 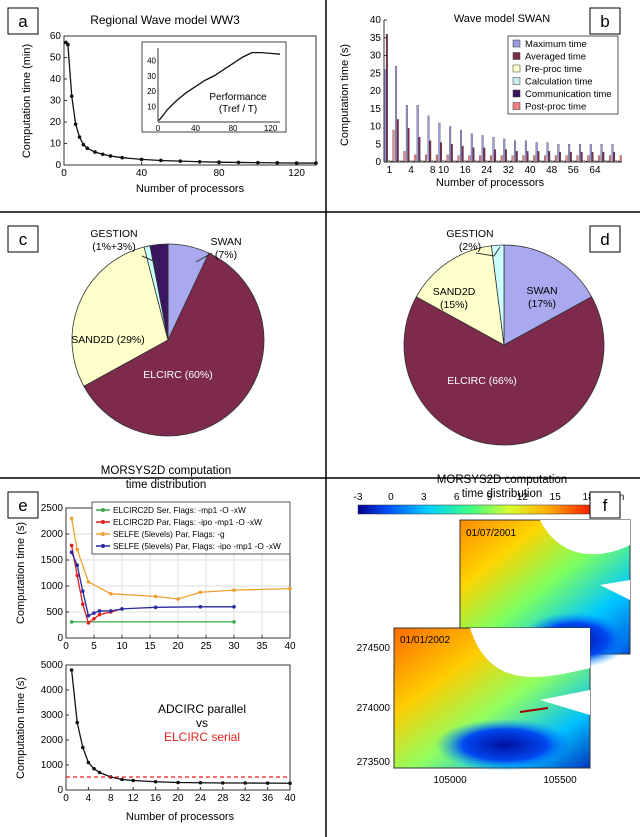 I want to click on gestion-pointer, so click(x=488, y=251).